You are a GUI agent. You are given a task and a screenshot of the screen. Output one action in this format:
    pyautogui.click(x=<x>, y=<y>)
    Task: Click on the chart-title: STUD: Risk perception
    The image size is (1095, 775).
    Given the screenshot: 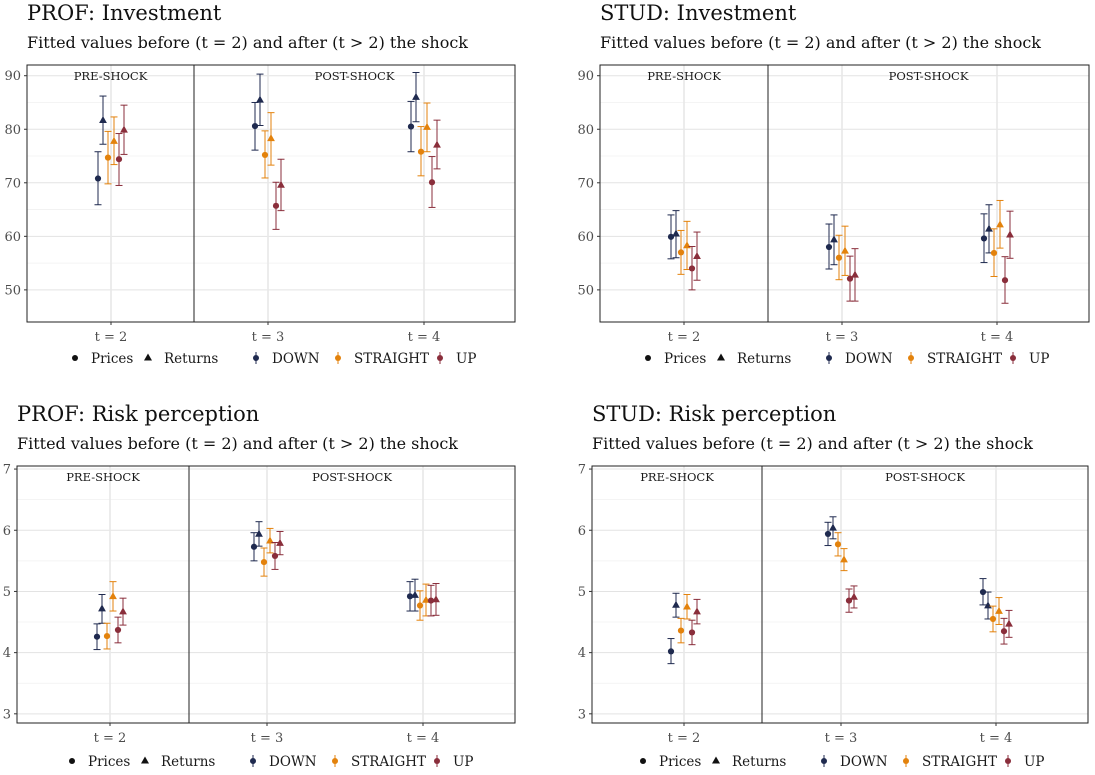 What is the action you would take?
    pyautogui.click(x=714, y=414)
    